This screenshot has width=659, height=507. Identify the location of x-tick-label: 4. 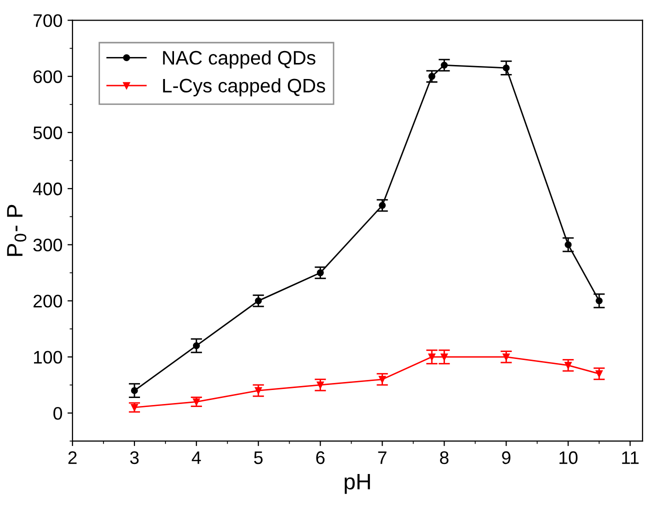
(196, 457).